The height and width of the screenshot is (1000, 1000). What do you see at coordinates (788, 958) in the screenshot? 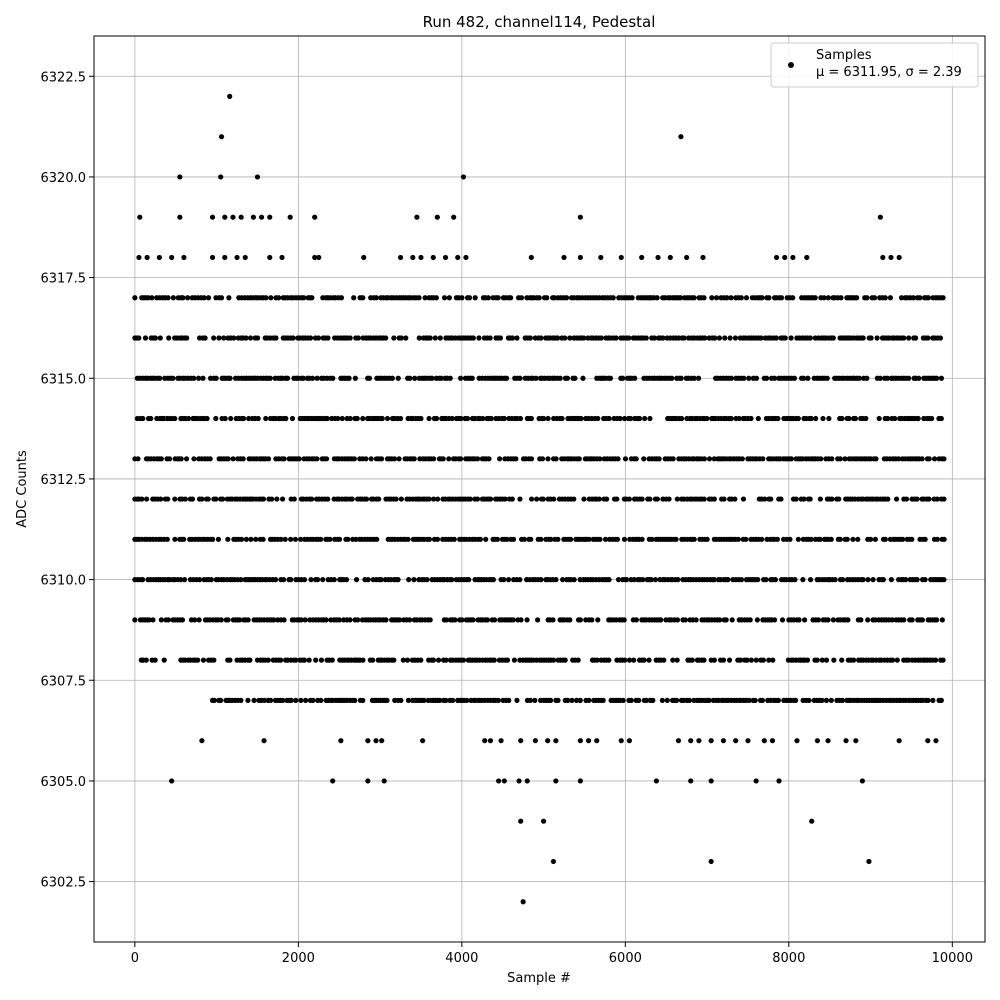
I see `x-tick-label: 8000` at bounding box center [788, 958].